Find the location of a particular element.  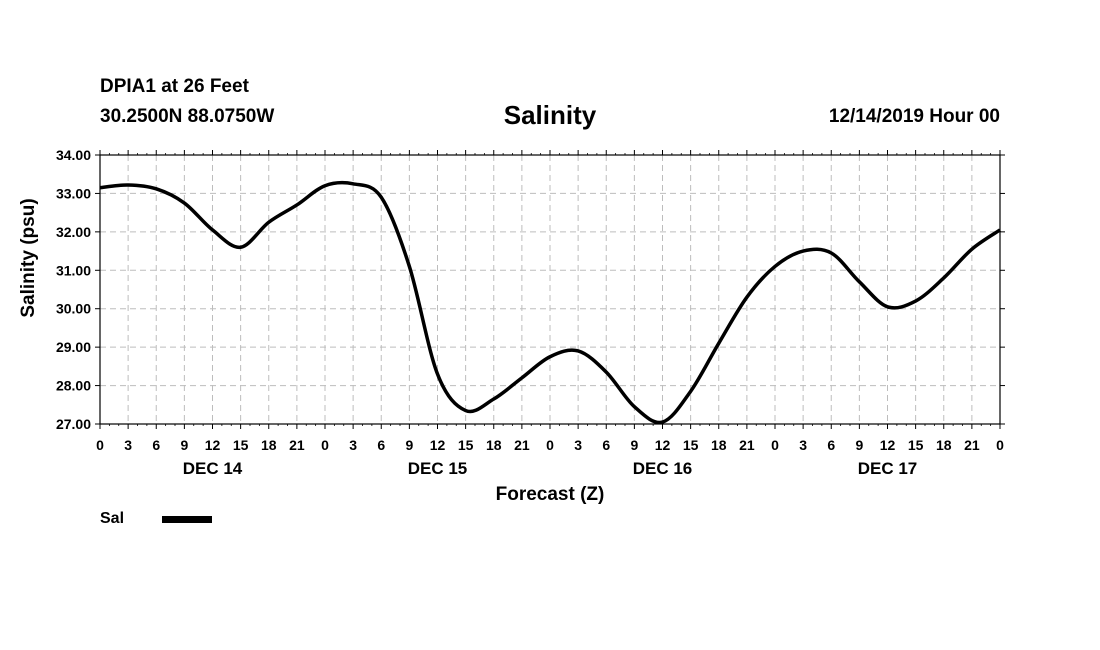

legend-label: Sal is located at coordinates (112, 518).